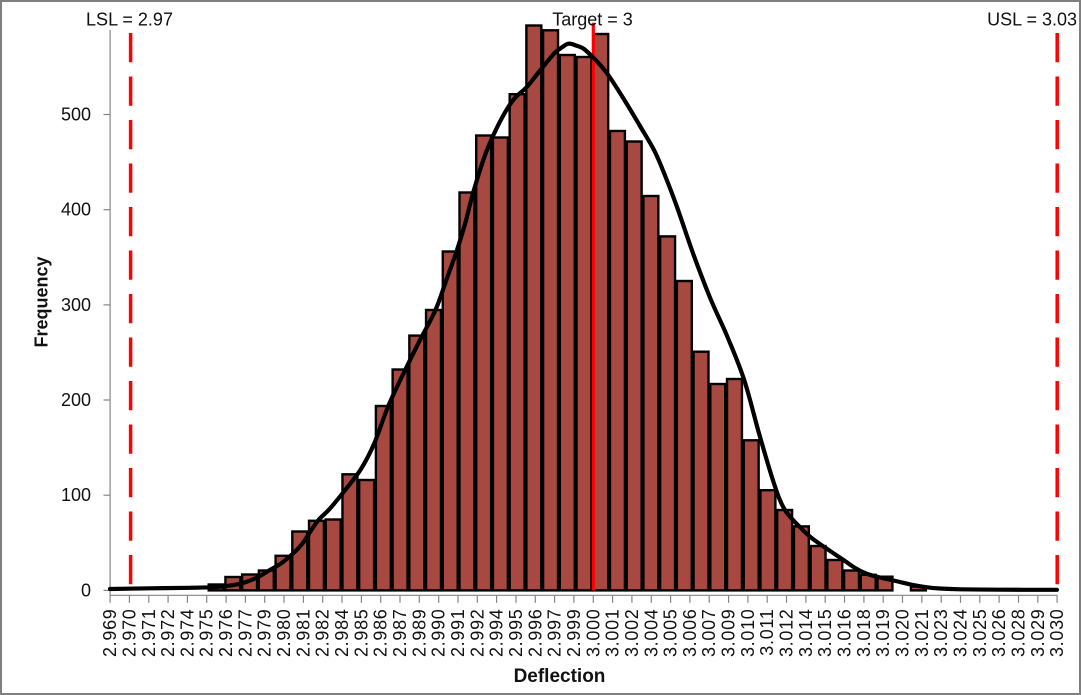 The height and width of the screenshot is (695, 1081). What do you see at coordinates (767, 632) in the screenshot?
I see `svg-text: 3.011` at bounding box center [767, 632].